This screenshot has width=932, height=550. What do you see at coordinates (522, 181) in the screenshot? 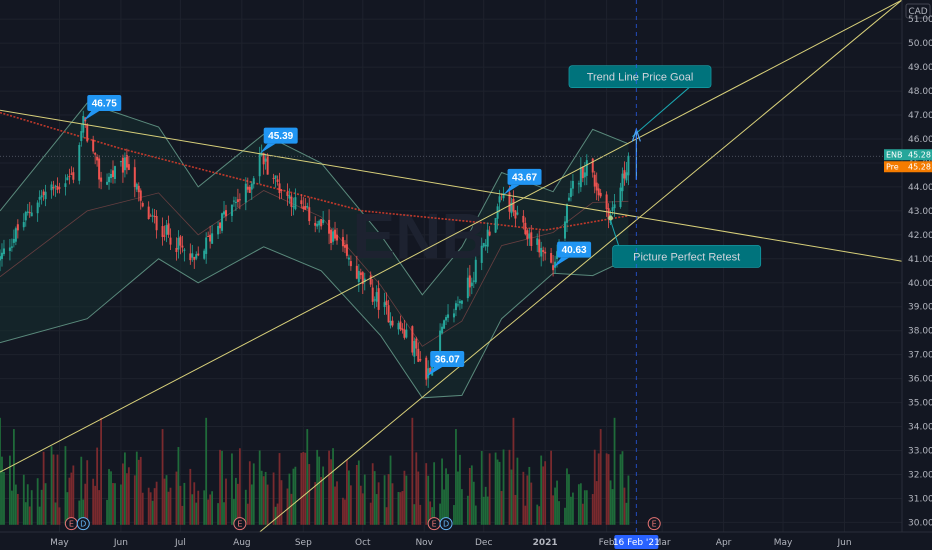
I see `price-callout: 43.67` at bounding box center [522, 181].